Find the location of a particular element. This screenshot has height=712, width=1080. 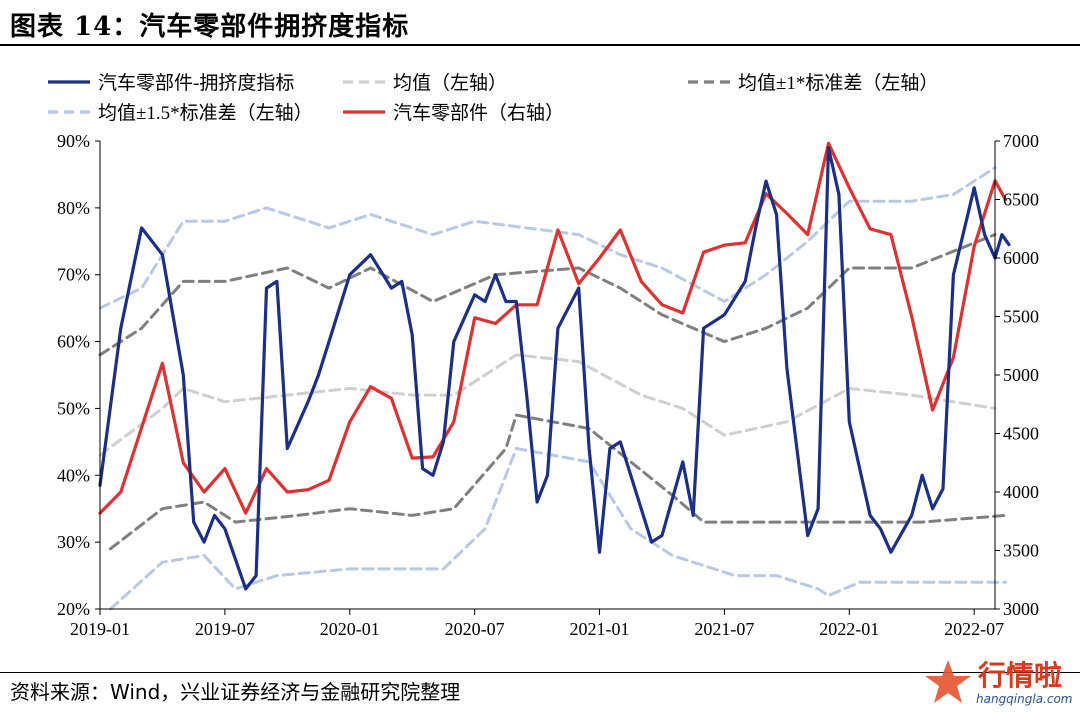

legend-label: 均值（左轴） is located at coordinates (450, 83).